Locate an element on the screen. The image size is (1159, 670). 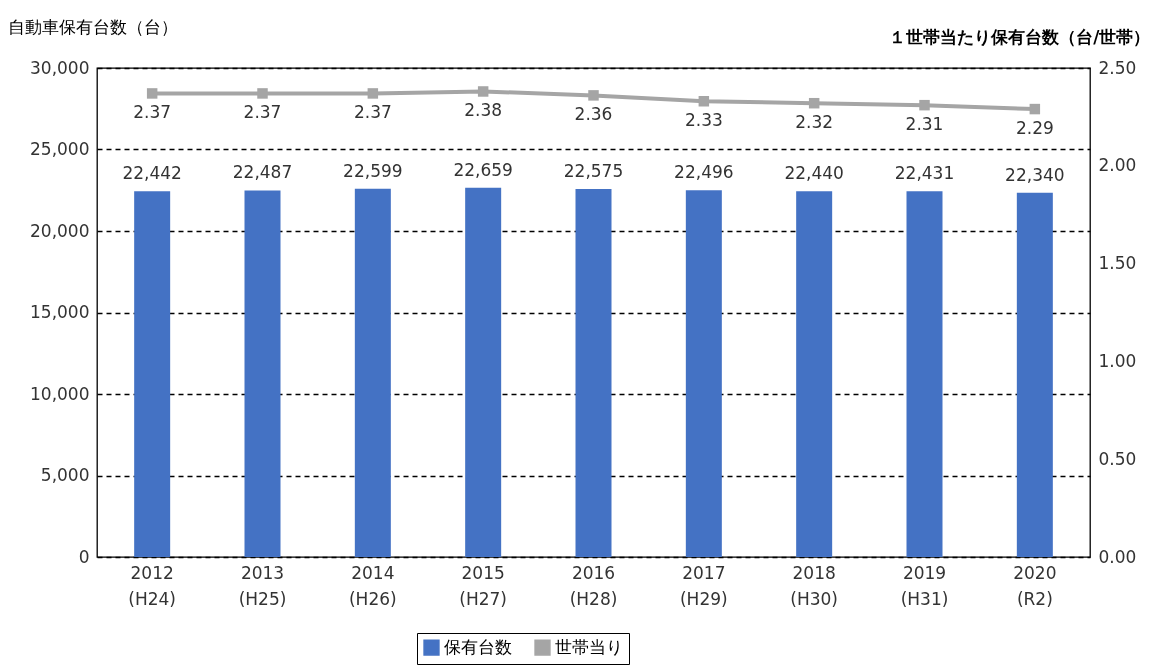
y-tick-label: 15,000 is located at coordinates (60, 312).